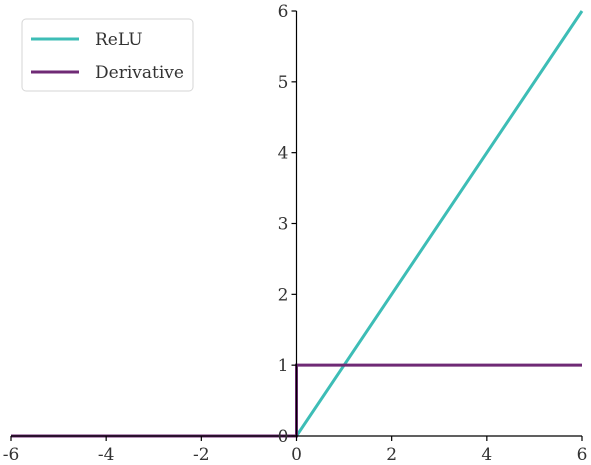  I want to click on legend-label-relu: ReLU, so click(119, 40).